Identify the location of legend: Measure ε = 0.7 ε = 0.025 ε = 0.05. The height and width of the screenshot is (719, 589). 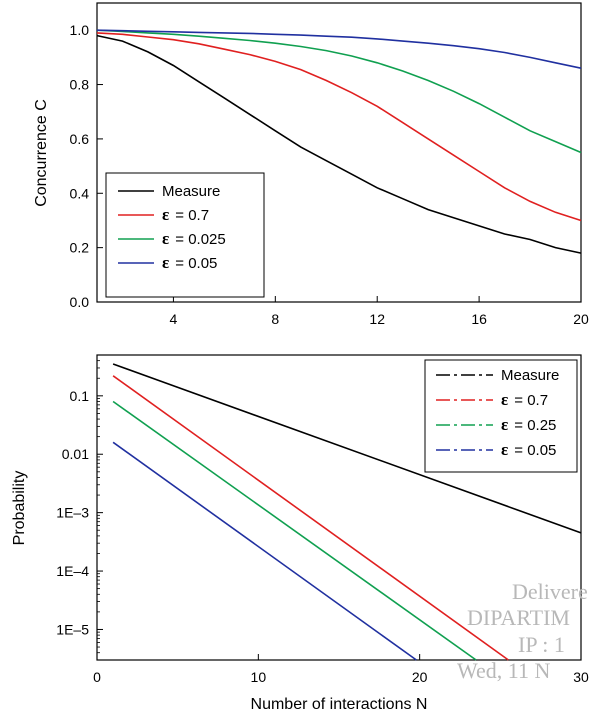
(185, 235).